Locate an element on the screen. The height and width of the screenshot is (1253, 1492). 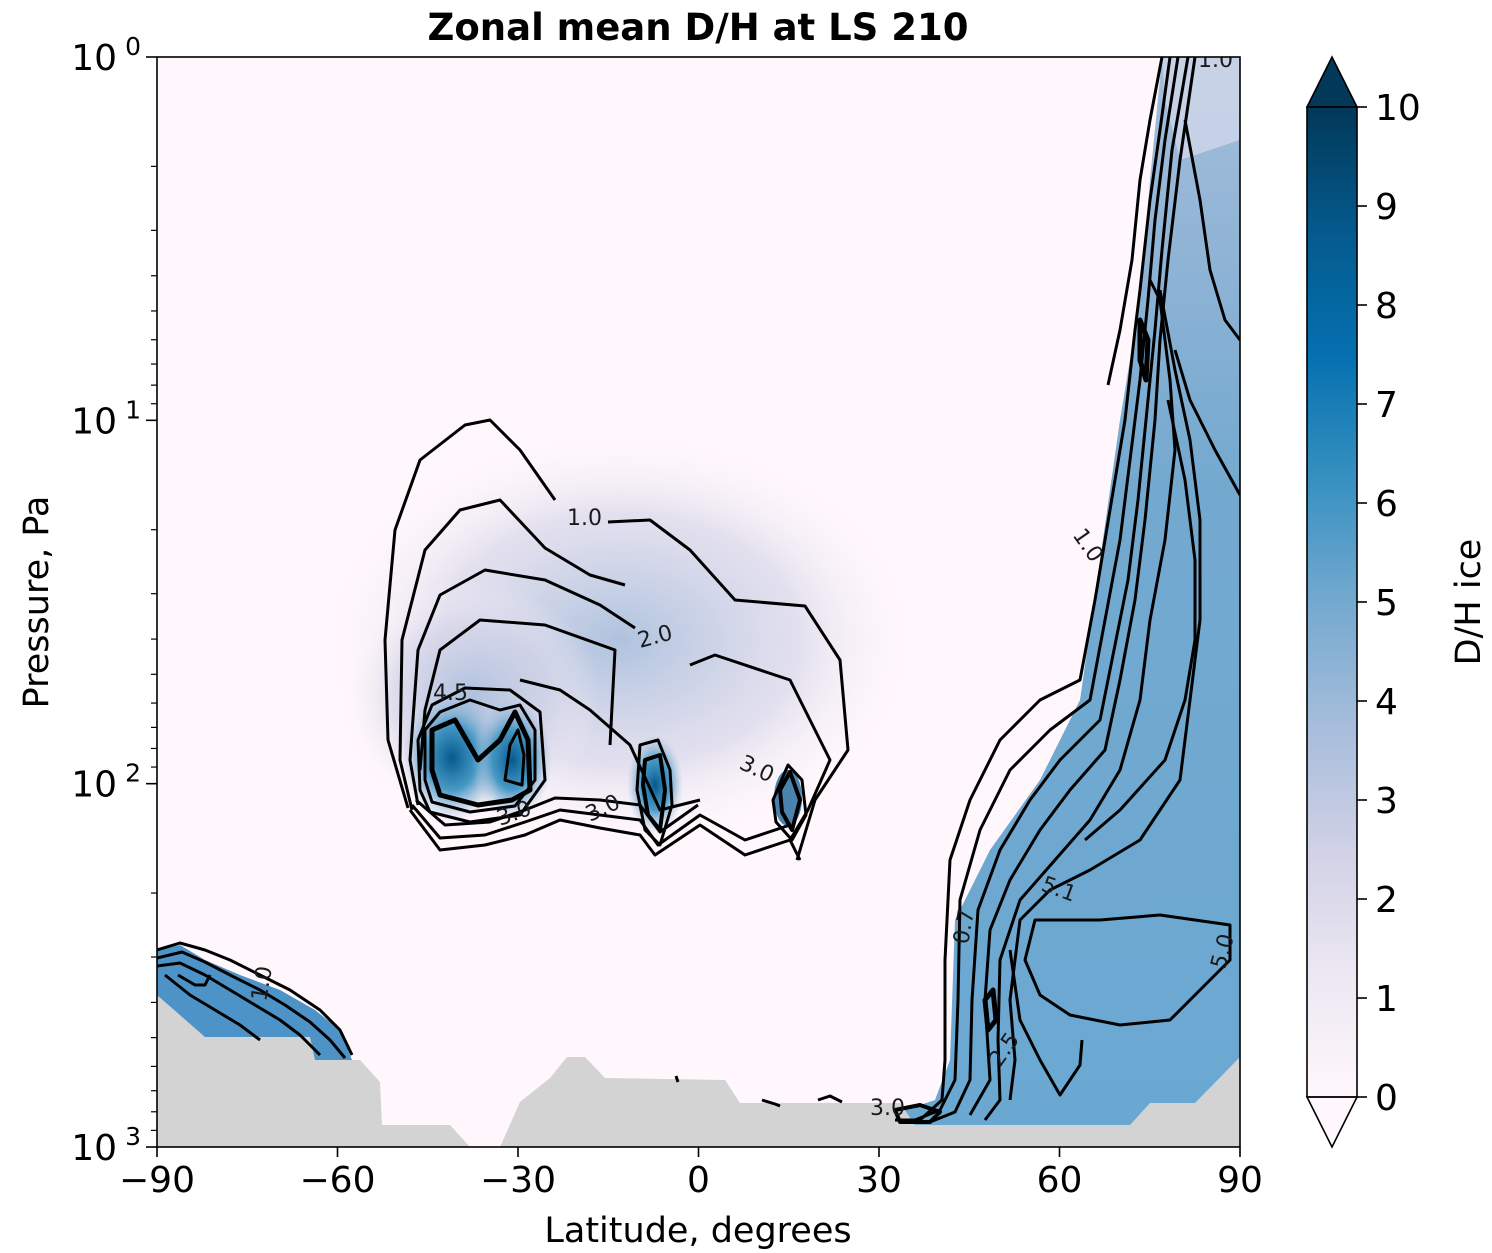
contour-2-0-west is located at coordinates (522, 687).